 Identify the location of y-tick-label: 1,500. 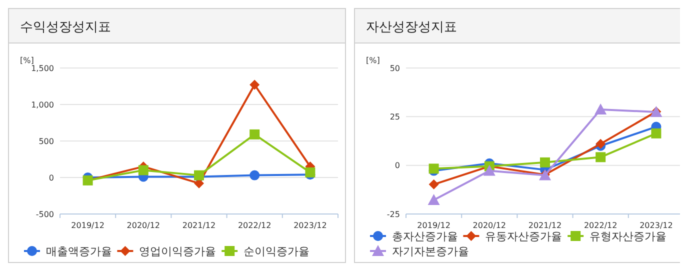
(42, 68).